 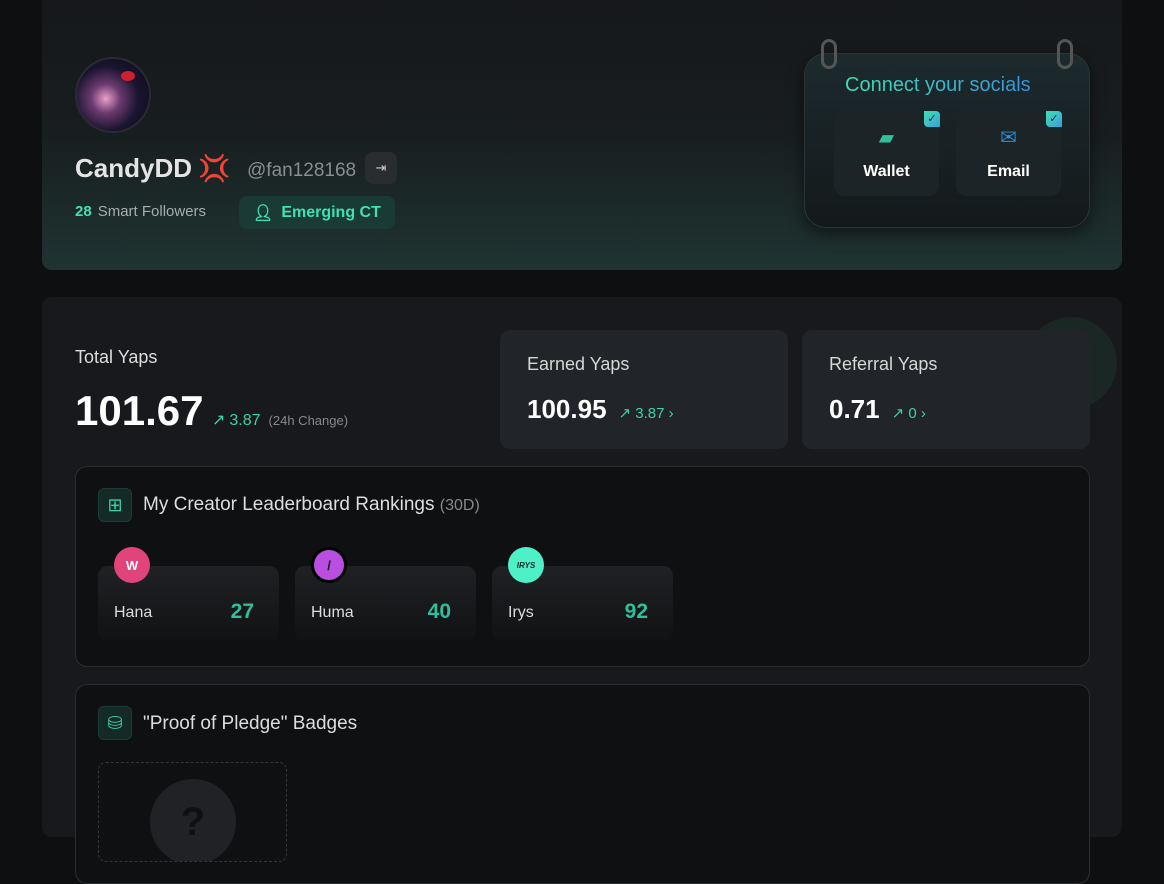 I want to click on total-yaps-change: ↗ 3.87 (24h Change), so click(x=280, y=420).